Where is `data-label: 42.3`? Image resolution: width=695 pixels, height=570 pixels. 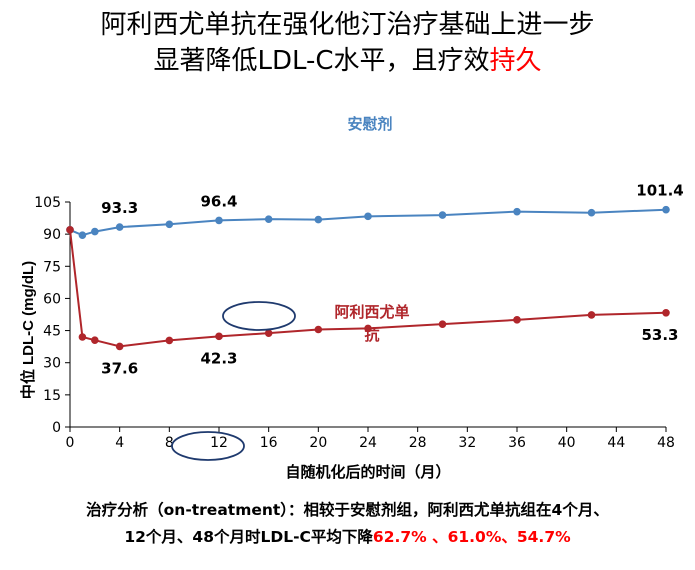
data-label: 42.3 is located at coordinates (218, 358).